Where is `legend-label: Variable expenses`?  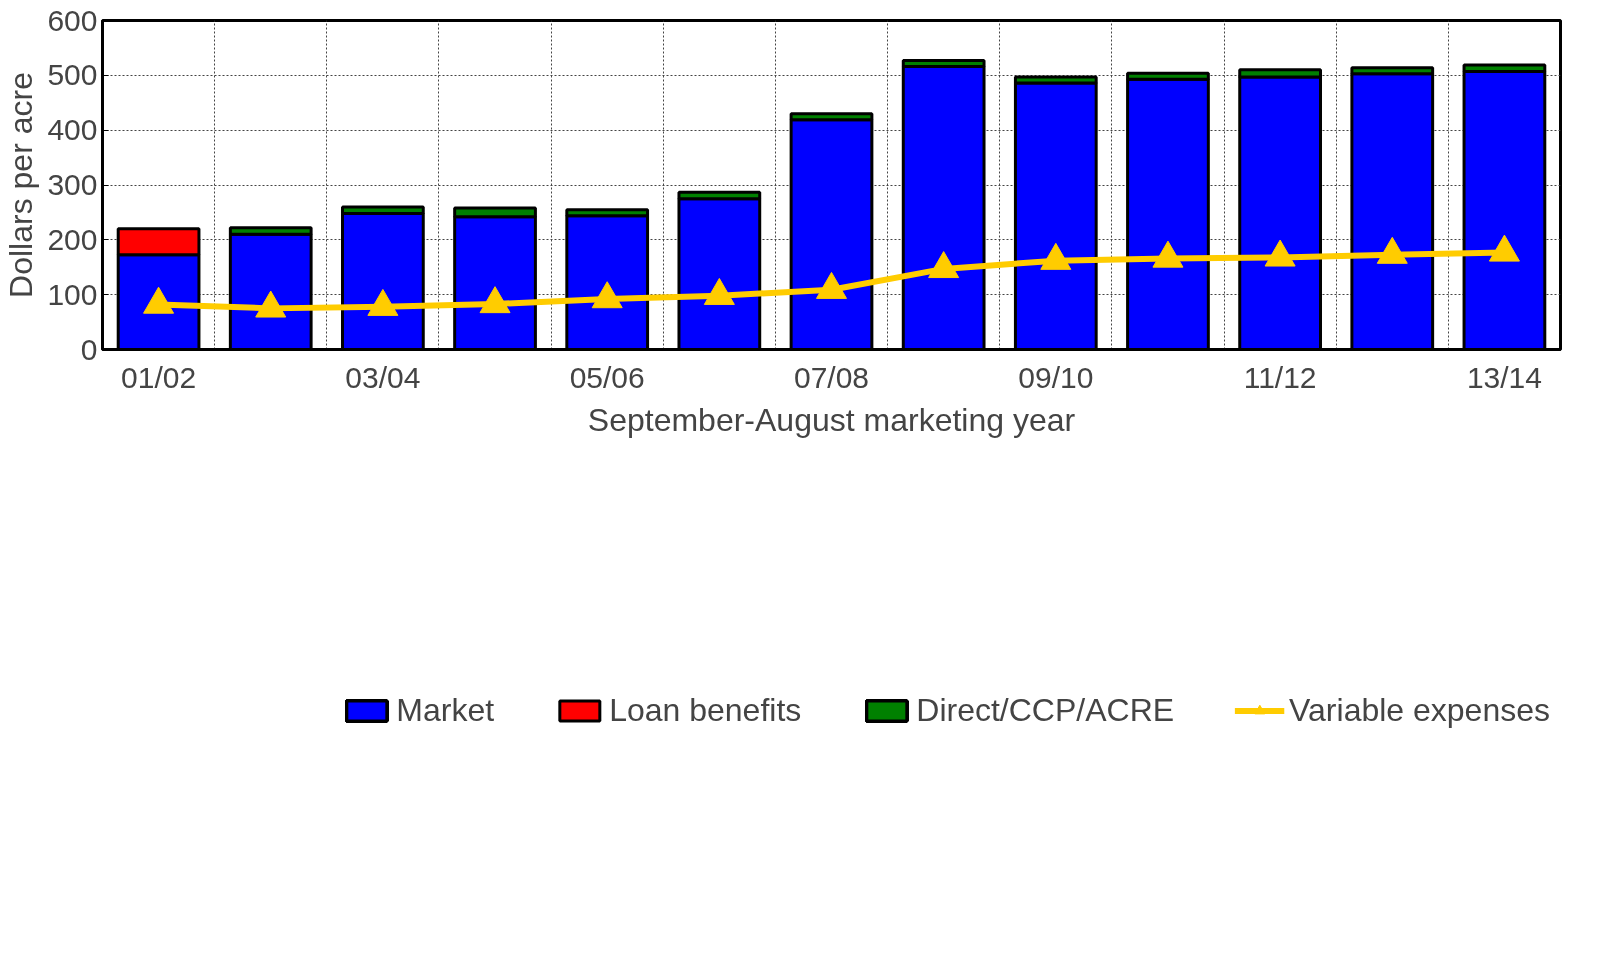
legend-label: Variable expenses is located at coordinates (1419, 710).